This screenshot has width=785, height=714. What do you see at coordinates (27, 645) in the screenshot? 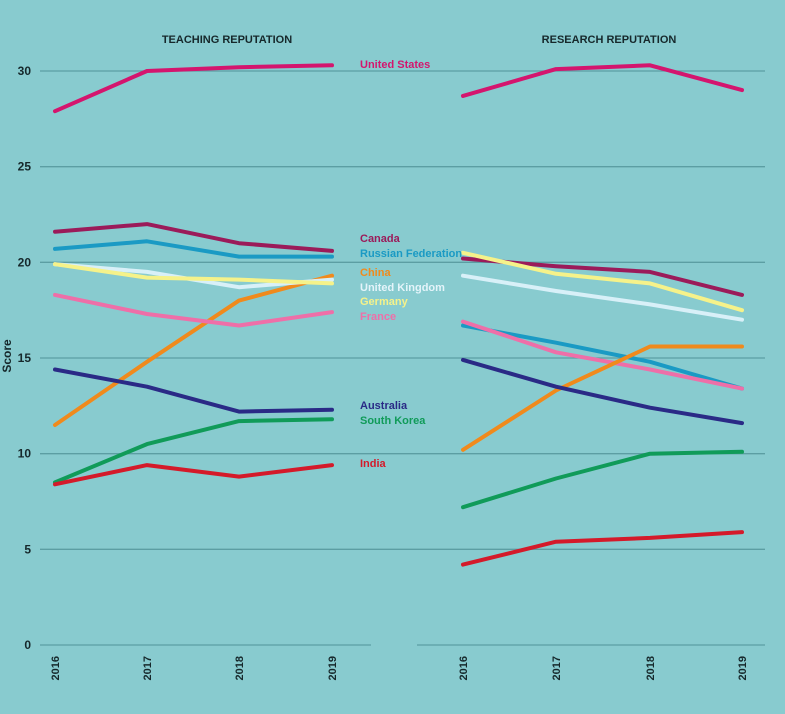
I see `y-tick-label: 0` at bounding box center [27, 645].